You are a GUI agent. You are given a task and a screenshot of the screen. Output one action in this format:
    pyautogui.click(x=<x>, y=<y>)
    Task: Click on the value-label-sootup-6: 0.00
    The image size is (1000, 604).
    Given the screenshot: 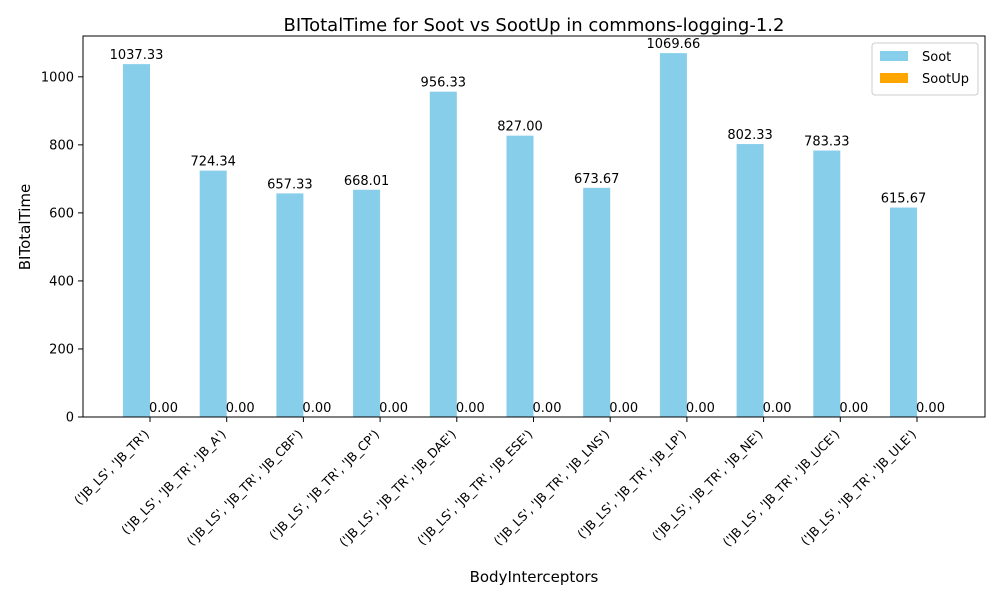 What is the action you would take?
    pyautogui.click(x=623, y=408)
    